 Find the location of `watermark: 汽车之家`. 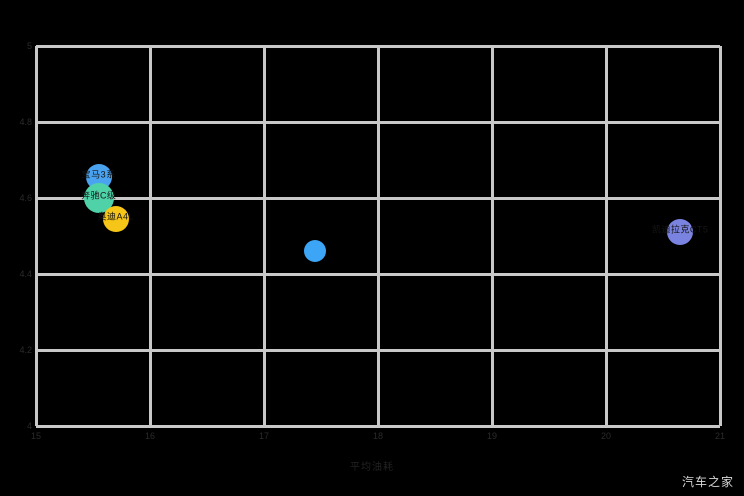

watermark: 汽车之家 is located at coordinates (707, 482).